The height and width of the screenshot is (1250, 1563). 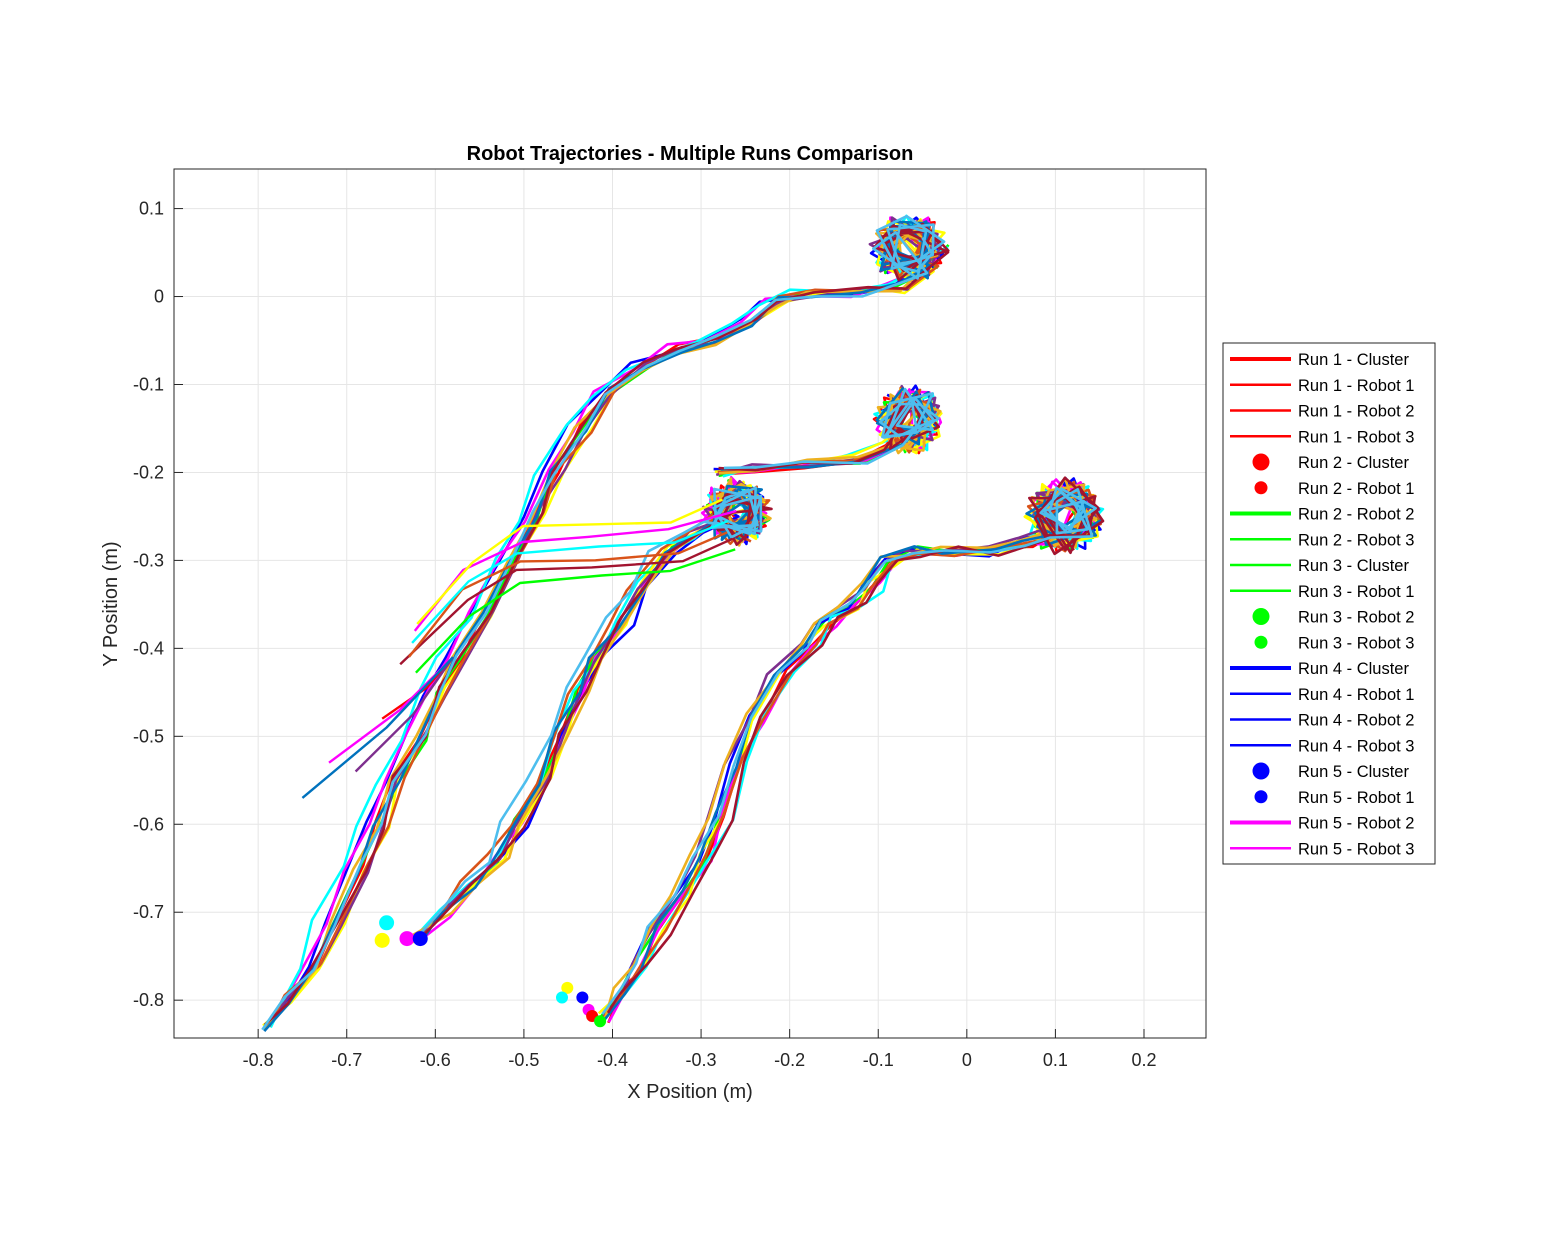 What do you see at coordinates (1356, 386) in the screenshot?
I see `legend-label: Run 1 - Robot 1` at bounding box center [1356, 386].